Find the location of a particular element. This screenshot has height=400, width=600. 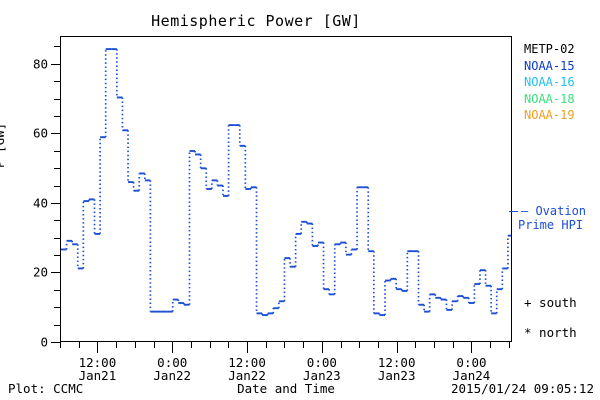

legend-item-noaa-18: NOAA-18 is located at coordinates (549, 98).